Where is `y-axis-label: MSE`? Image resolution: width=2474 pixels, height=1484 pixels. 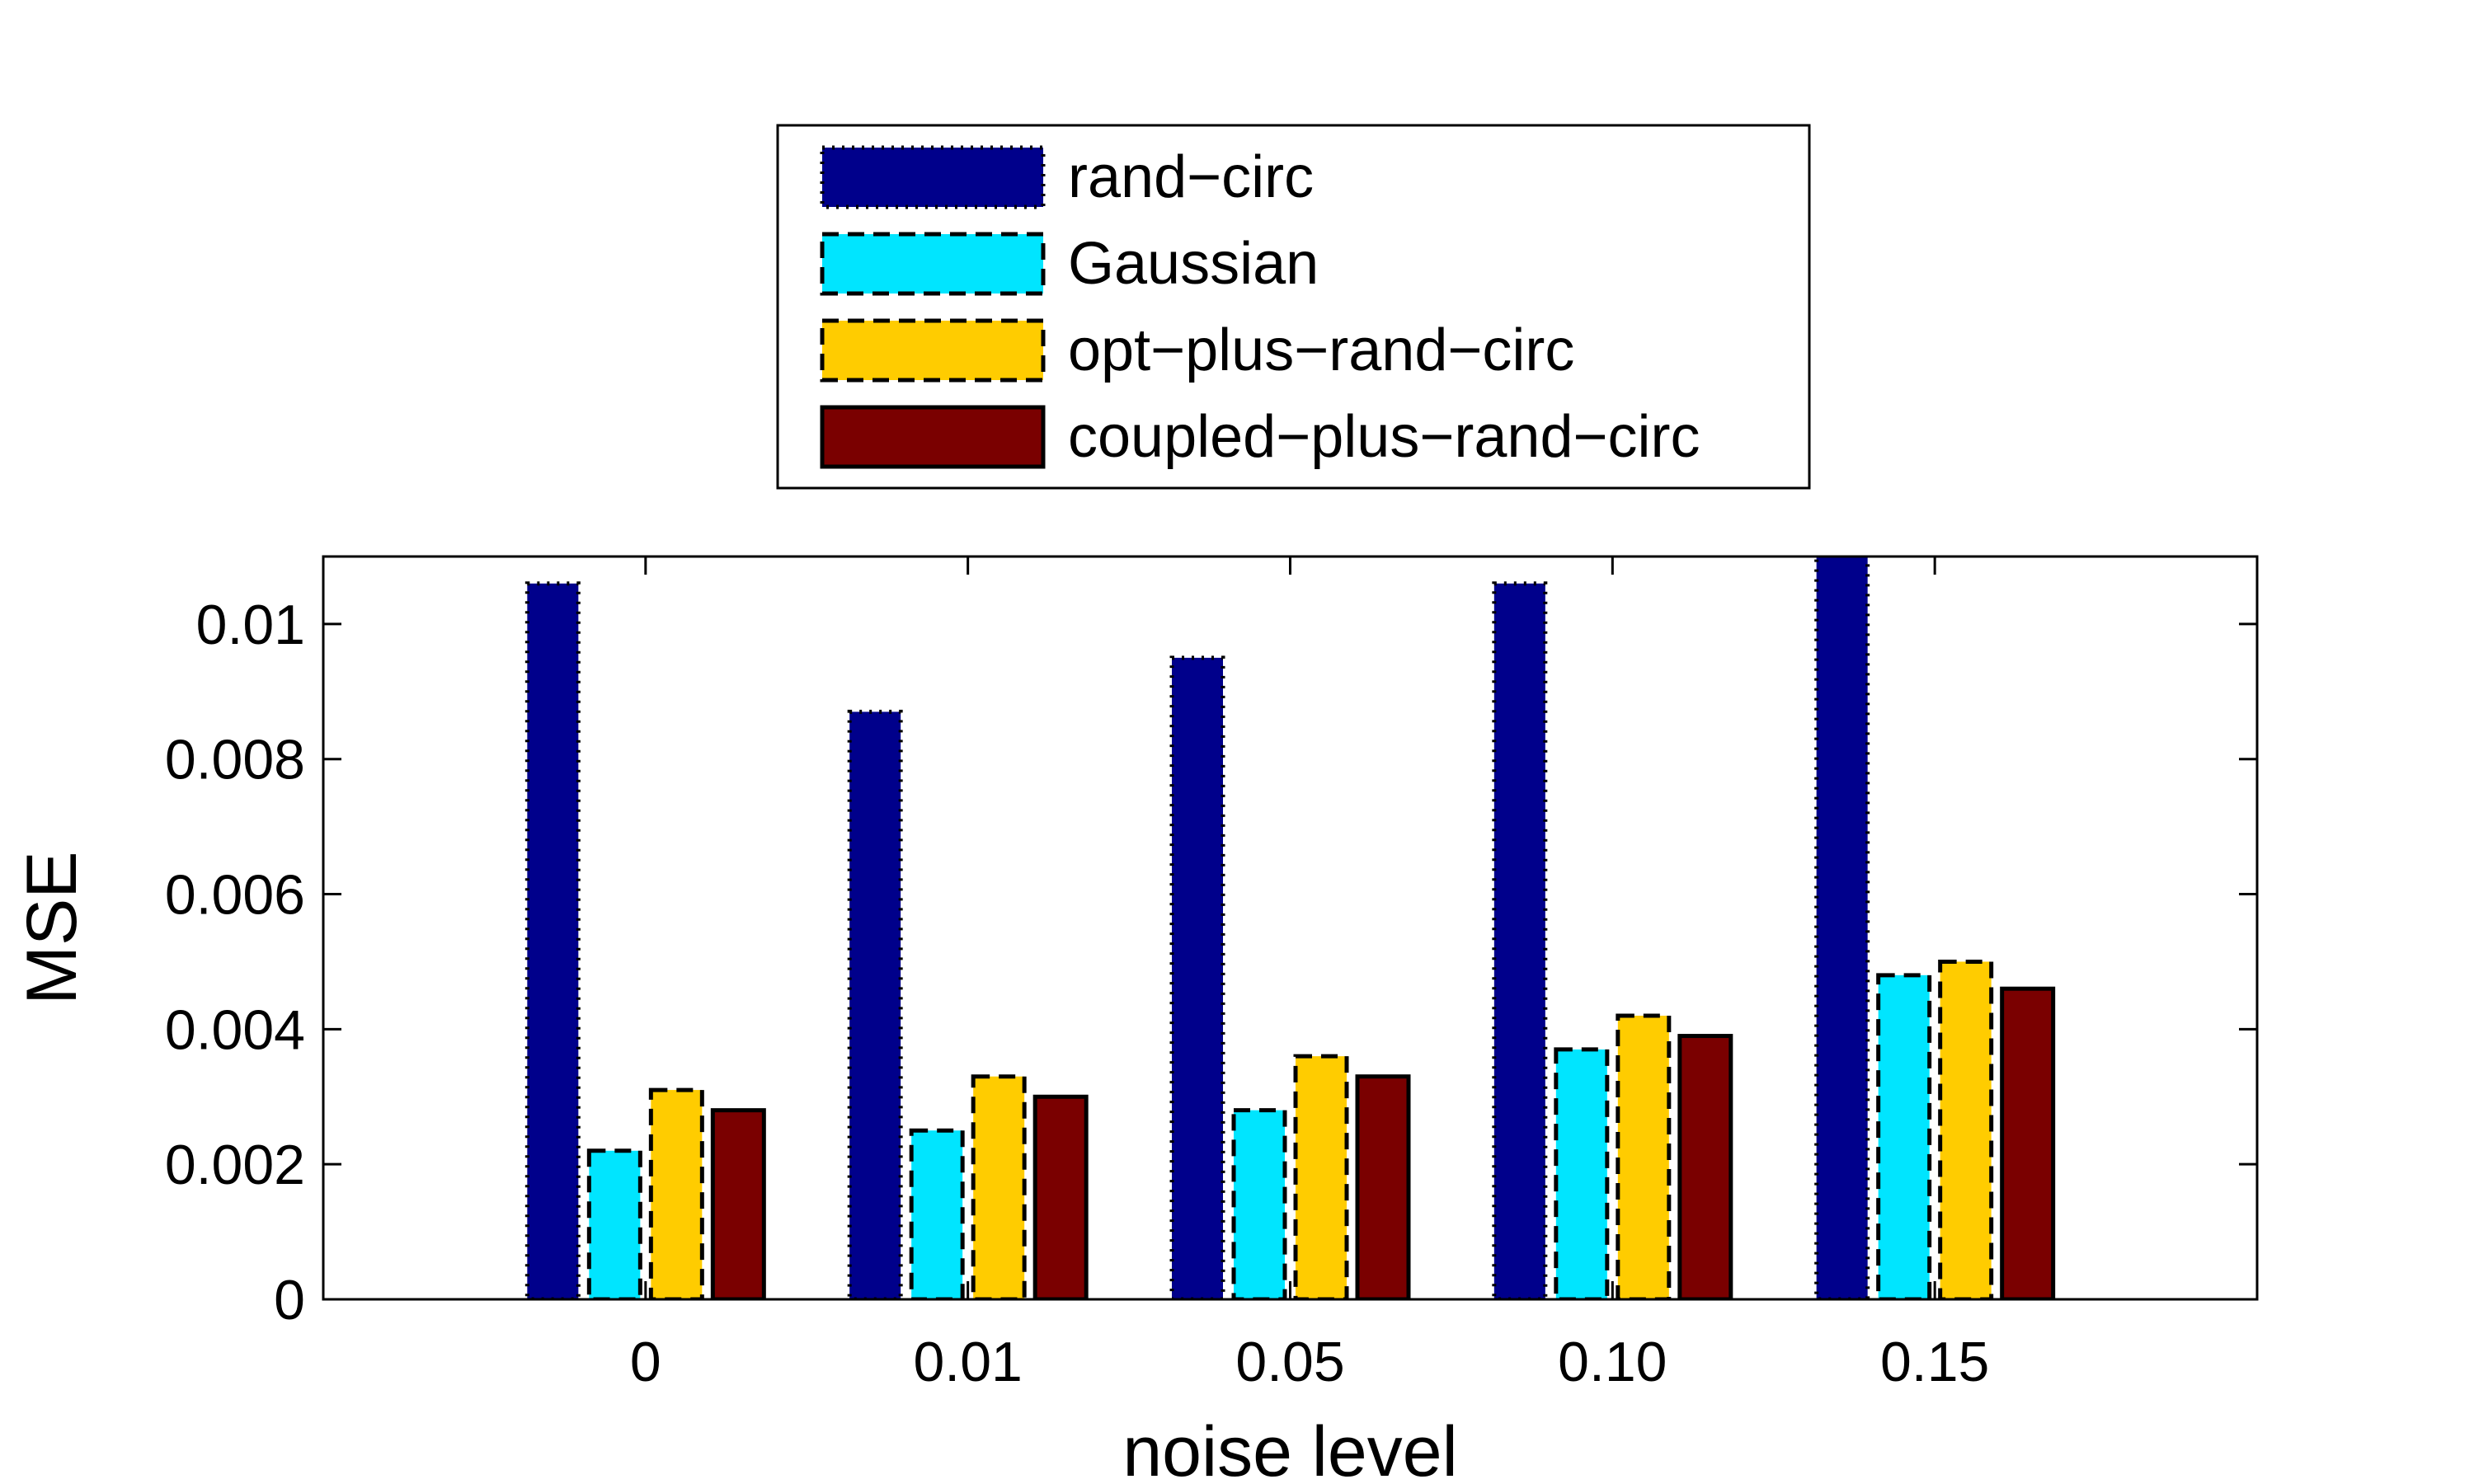
y-axis-label: MSE is located at coordinates (52, 927).